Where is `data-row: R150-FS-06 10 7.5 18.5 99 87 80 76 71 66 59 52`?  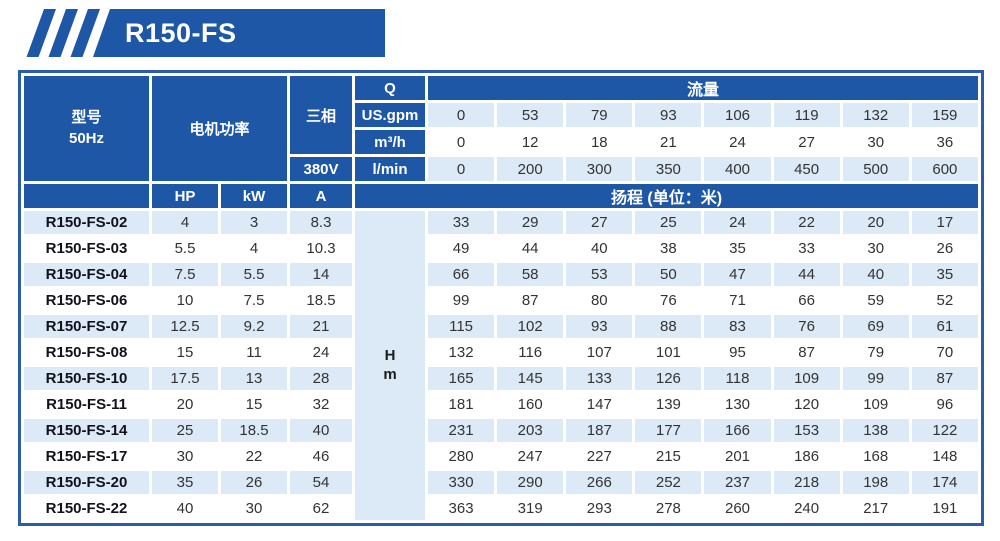 data-row: R150-FS-06 10 7.5 18.5 99 87 80 76 71 66 59 52 is located at coordinates (501, 300).